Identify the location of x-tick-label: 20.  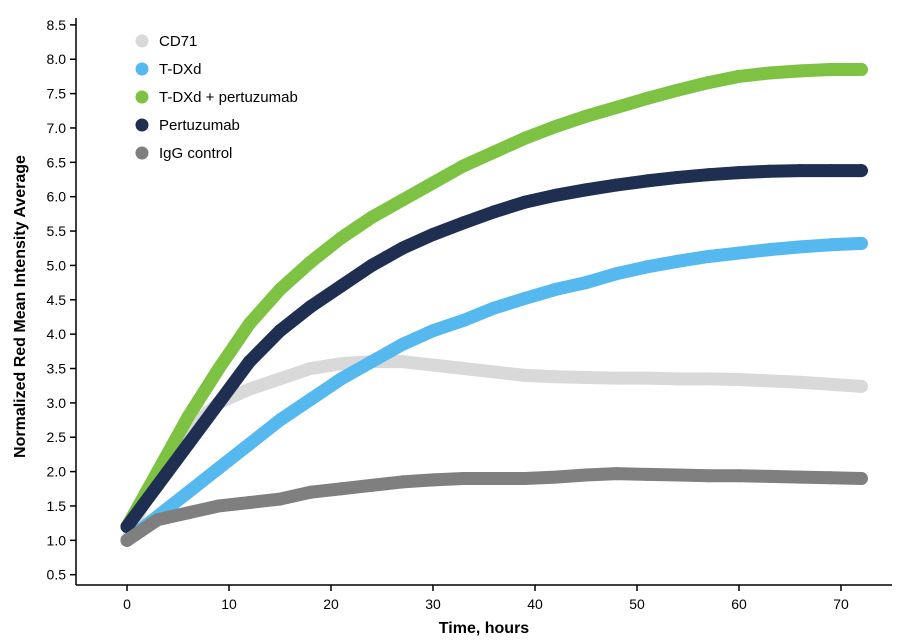
(331, 604).